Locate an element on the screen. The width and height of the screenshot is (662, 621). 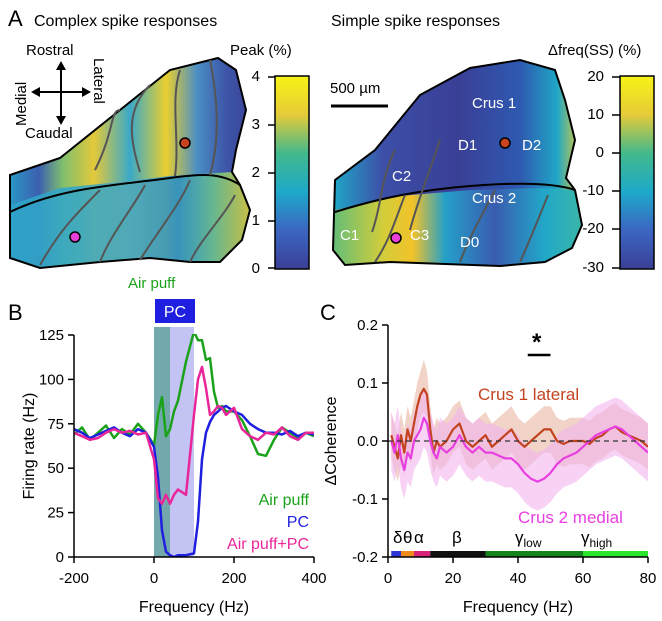
ss-tick-m30: -30 is located at coordinates (593, 267).